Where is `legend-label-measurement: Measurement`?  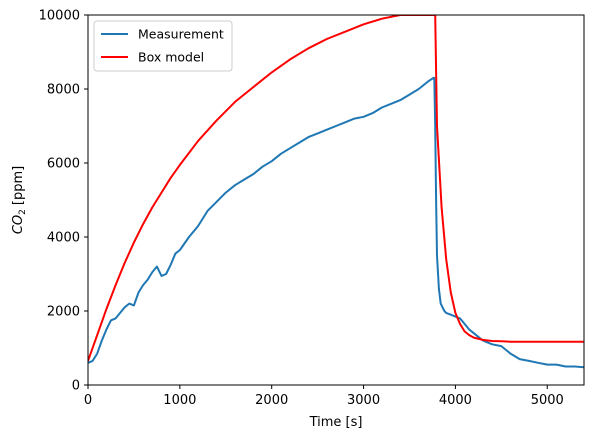 legend-label-measurement: Measurement is located at coordinates (181, 34).